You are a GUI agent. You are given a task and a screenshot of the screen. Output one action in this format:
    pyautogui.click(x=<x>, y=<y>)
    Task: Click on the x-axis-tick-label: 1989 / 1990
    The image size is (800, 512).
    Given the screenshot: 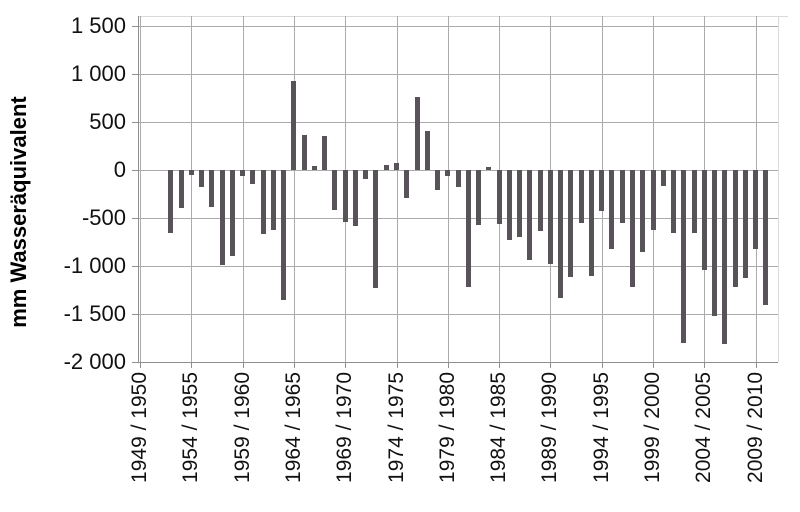 What is the action you would take?
    pyautogui.click(x=549, y=427)
    